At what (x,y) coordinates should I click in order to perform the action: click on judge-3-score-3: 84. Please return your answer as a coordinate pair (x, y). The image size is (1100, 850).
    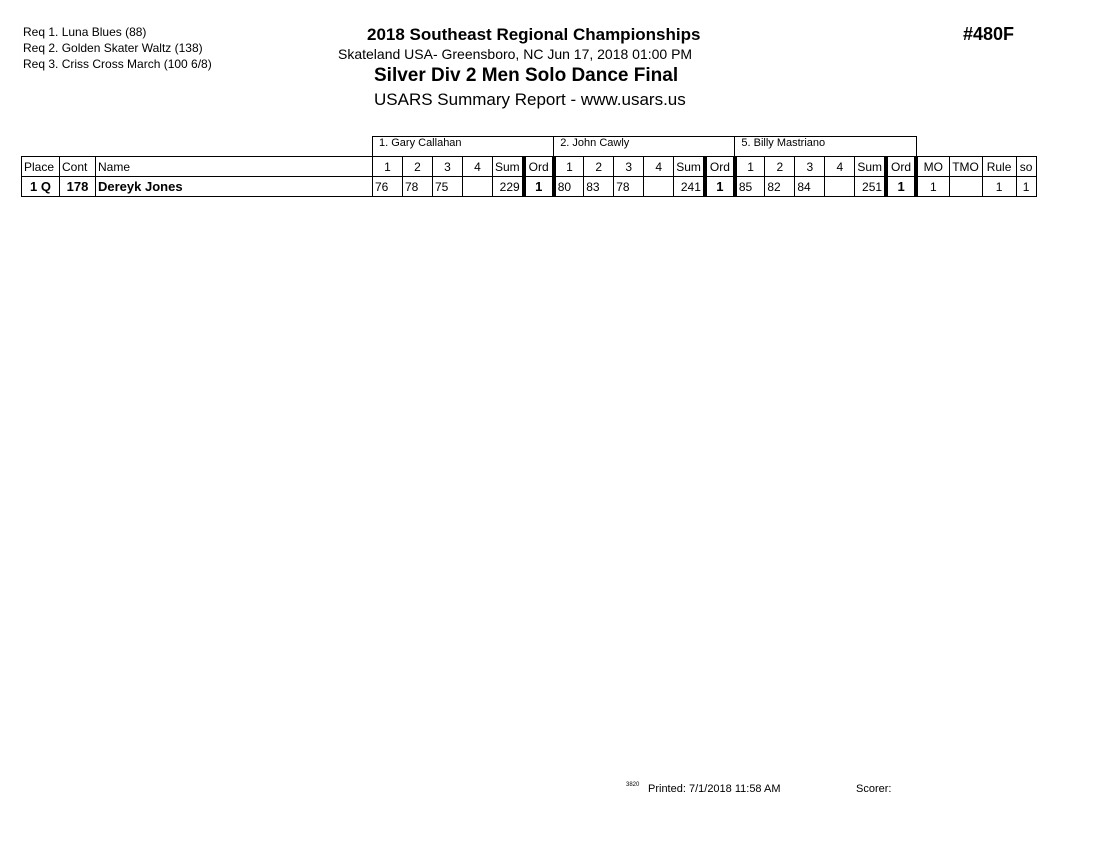
    Looking at the image, I should click on (810, 186).